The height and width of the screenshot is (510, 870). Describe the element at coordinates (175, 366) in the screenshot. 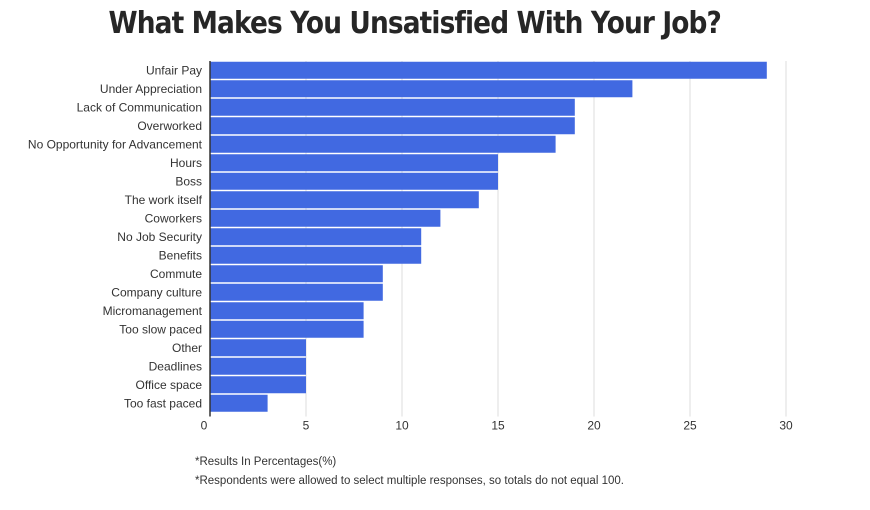

I see `category-label: Deadlines` at that location.